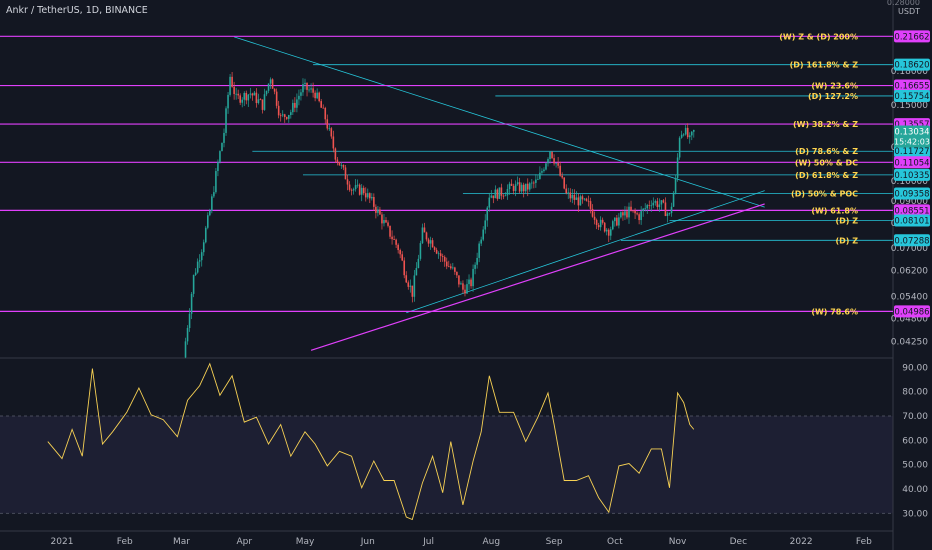  Describe the element at coordinates (367, 542) in the screenshot. I see `time-tick-label: Jun` at that location.